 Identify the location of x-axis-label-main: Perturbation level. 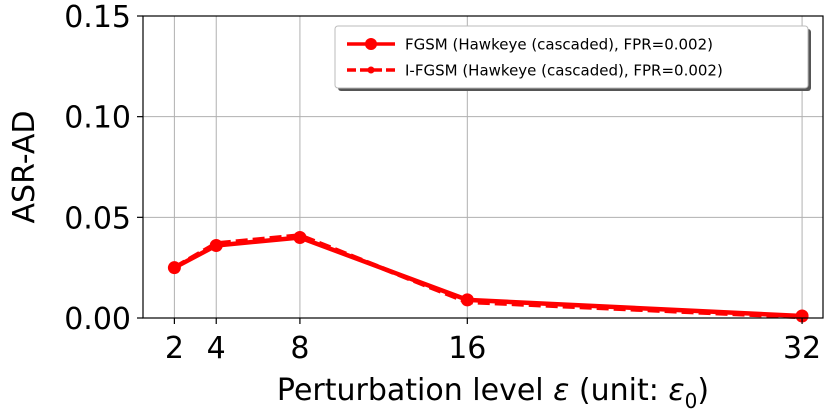
(415, 390).